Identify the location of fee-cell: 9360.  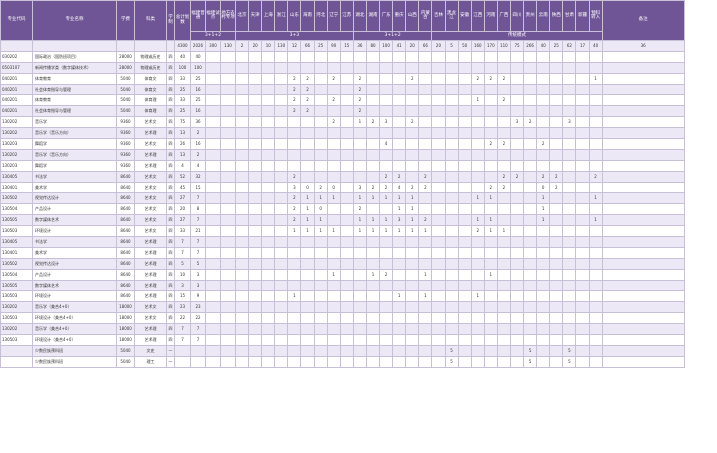
(125, 122).